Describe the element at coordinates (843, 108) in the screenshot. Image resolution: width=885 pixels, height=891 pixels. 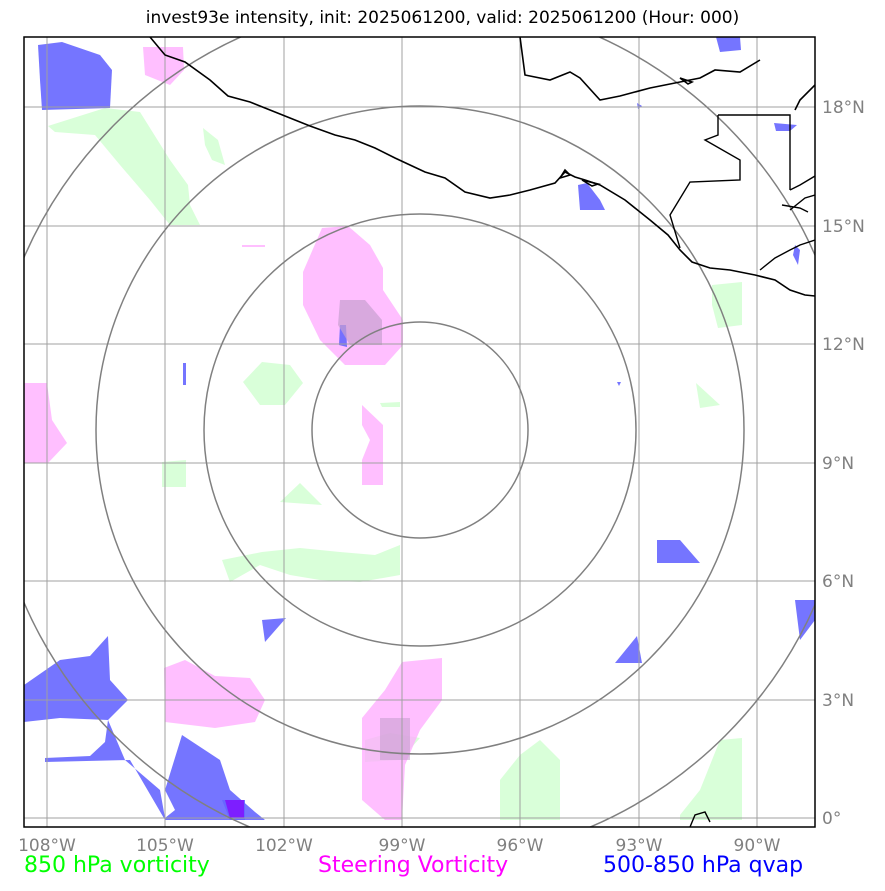
I see `lat-label: 18°N` at that location.